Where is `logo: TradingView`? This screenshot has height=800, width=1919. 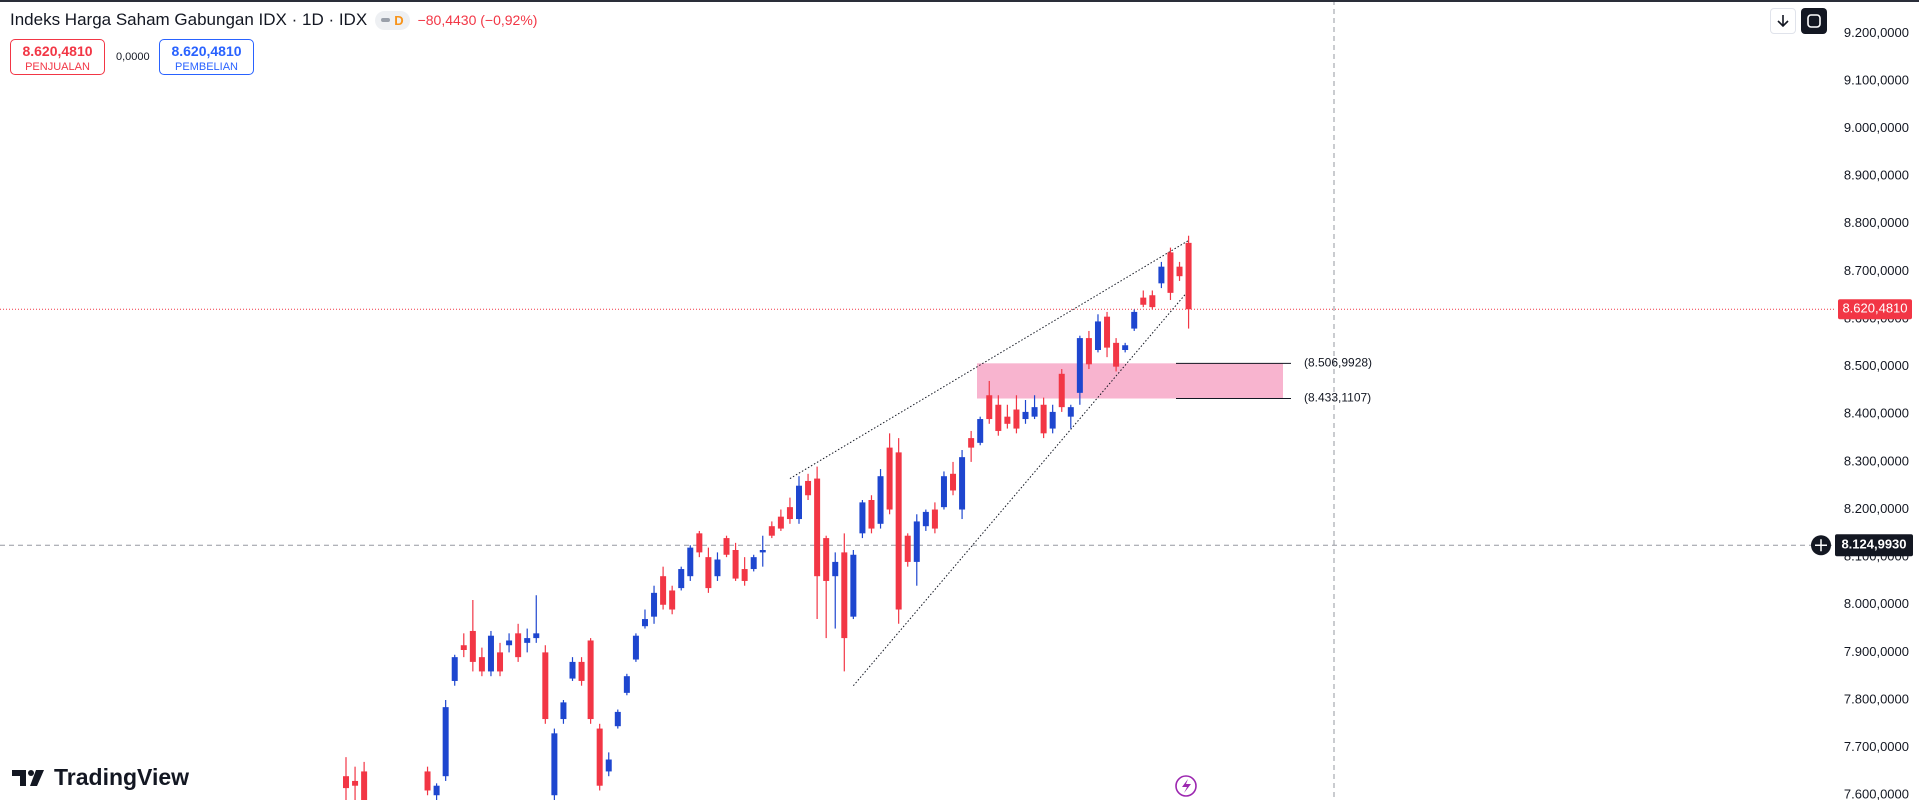
logo: TradingView is located at coordinates (100, 777).